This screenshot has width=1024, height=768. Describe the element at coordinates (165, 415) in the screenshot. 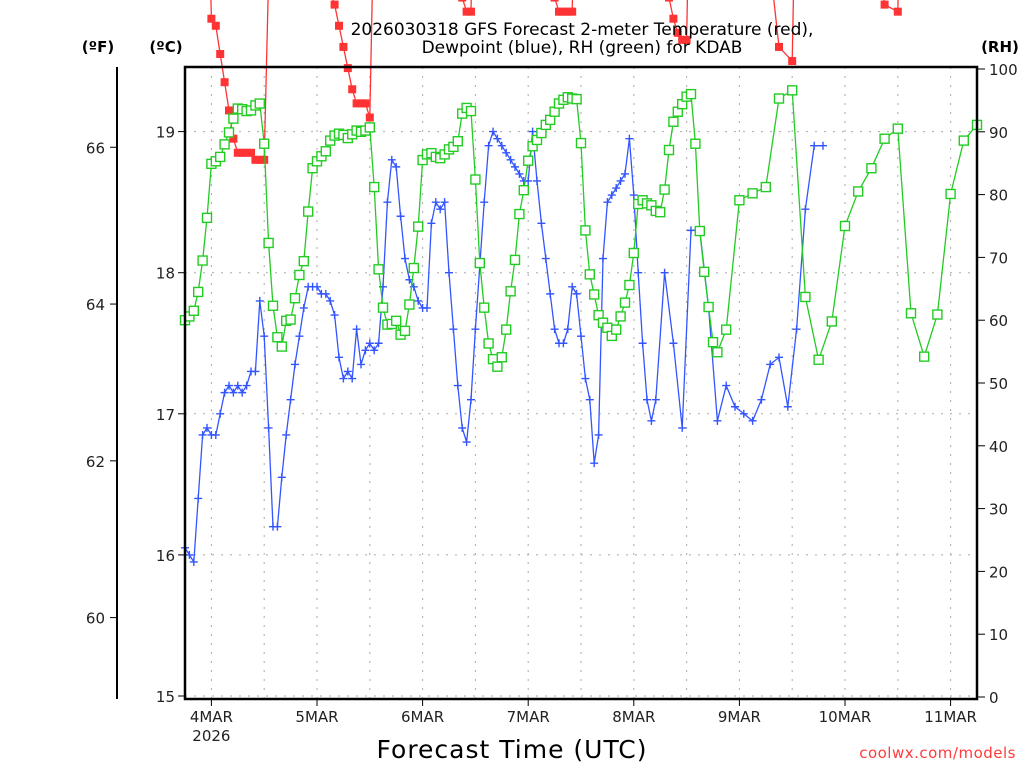

I see `celsius-tick-label: 17` at that location.